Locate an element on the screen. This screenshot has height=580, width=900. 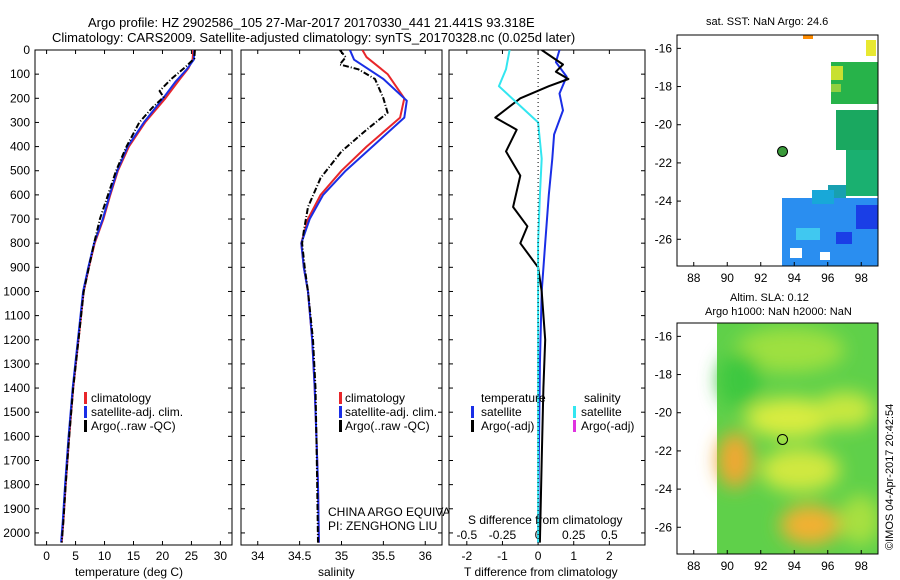
salinity-series is located at coordinates (354, 296).